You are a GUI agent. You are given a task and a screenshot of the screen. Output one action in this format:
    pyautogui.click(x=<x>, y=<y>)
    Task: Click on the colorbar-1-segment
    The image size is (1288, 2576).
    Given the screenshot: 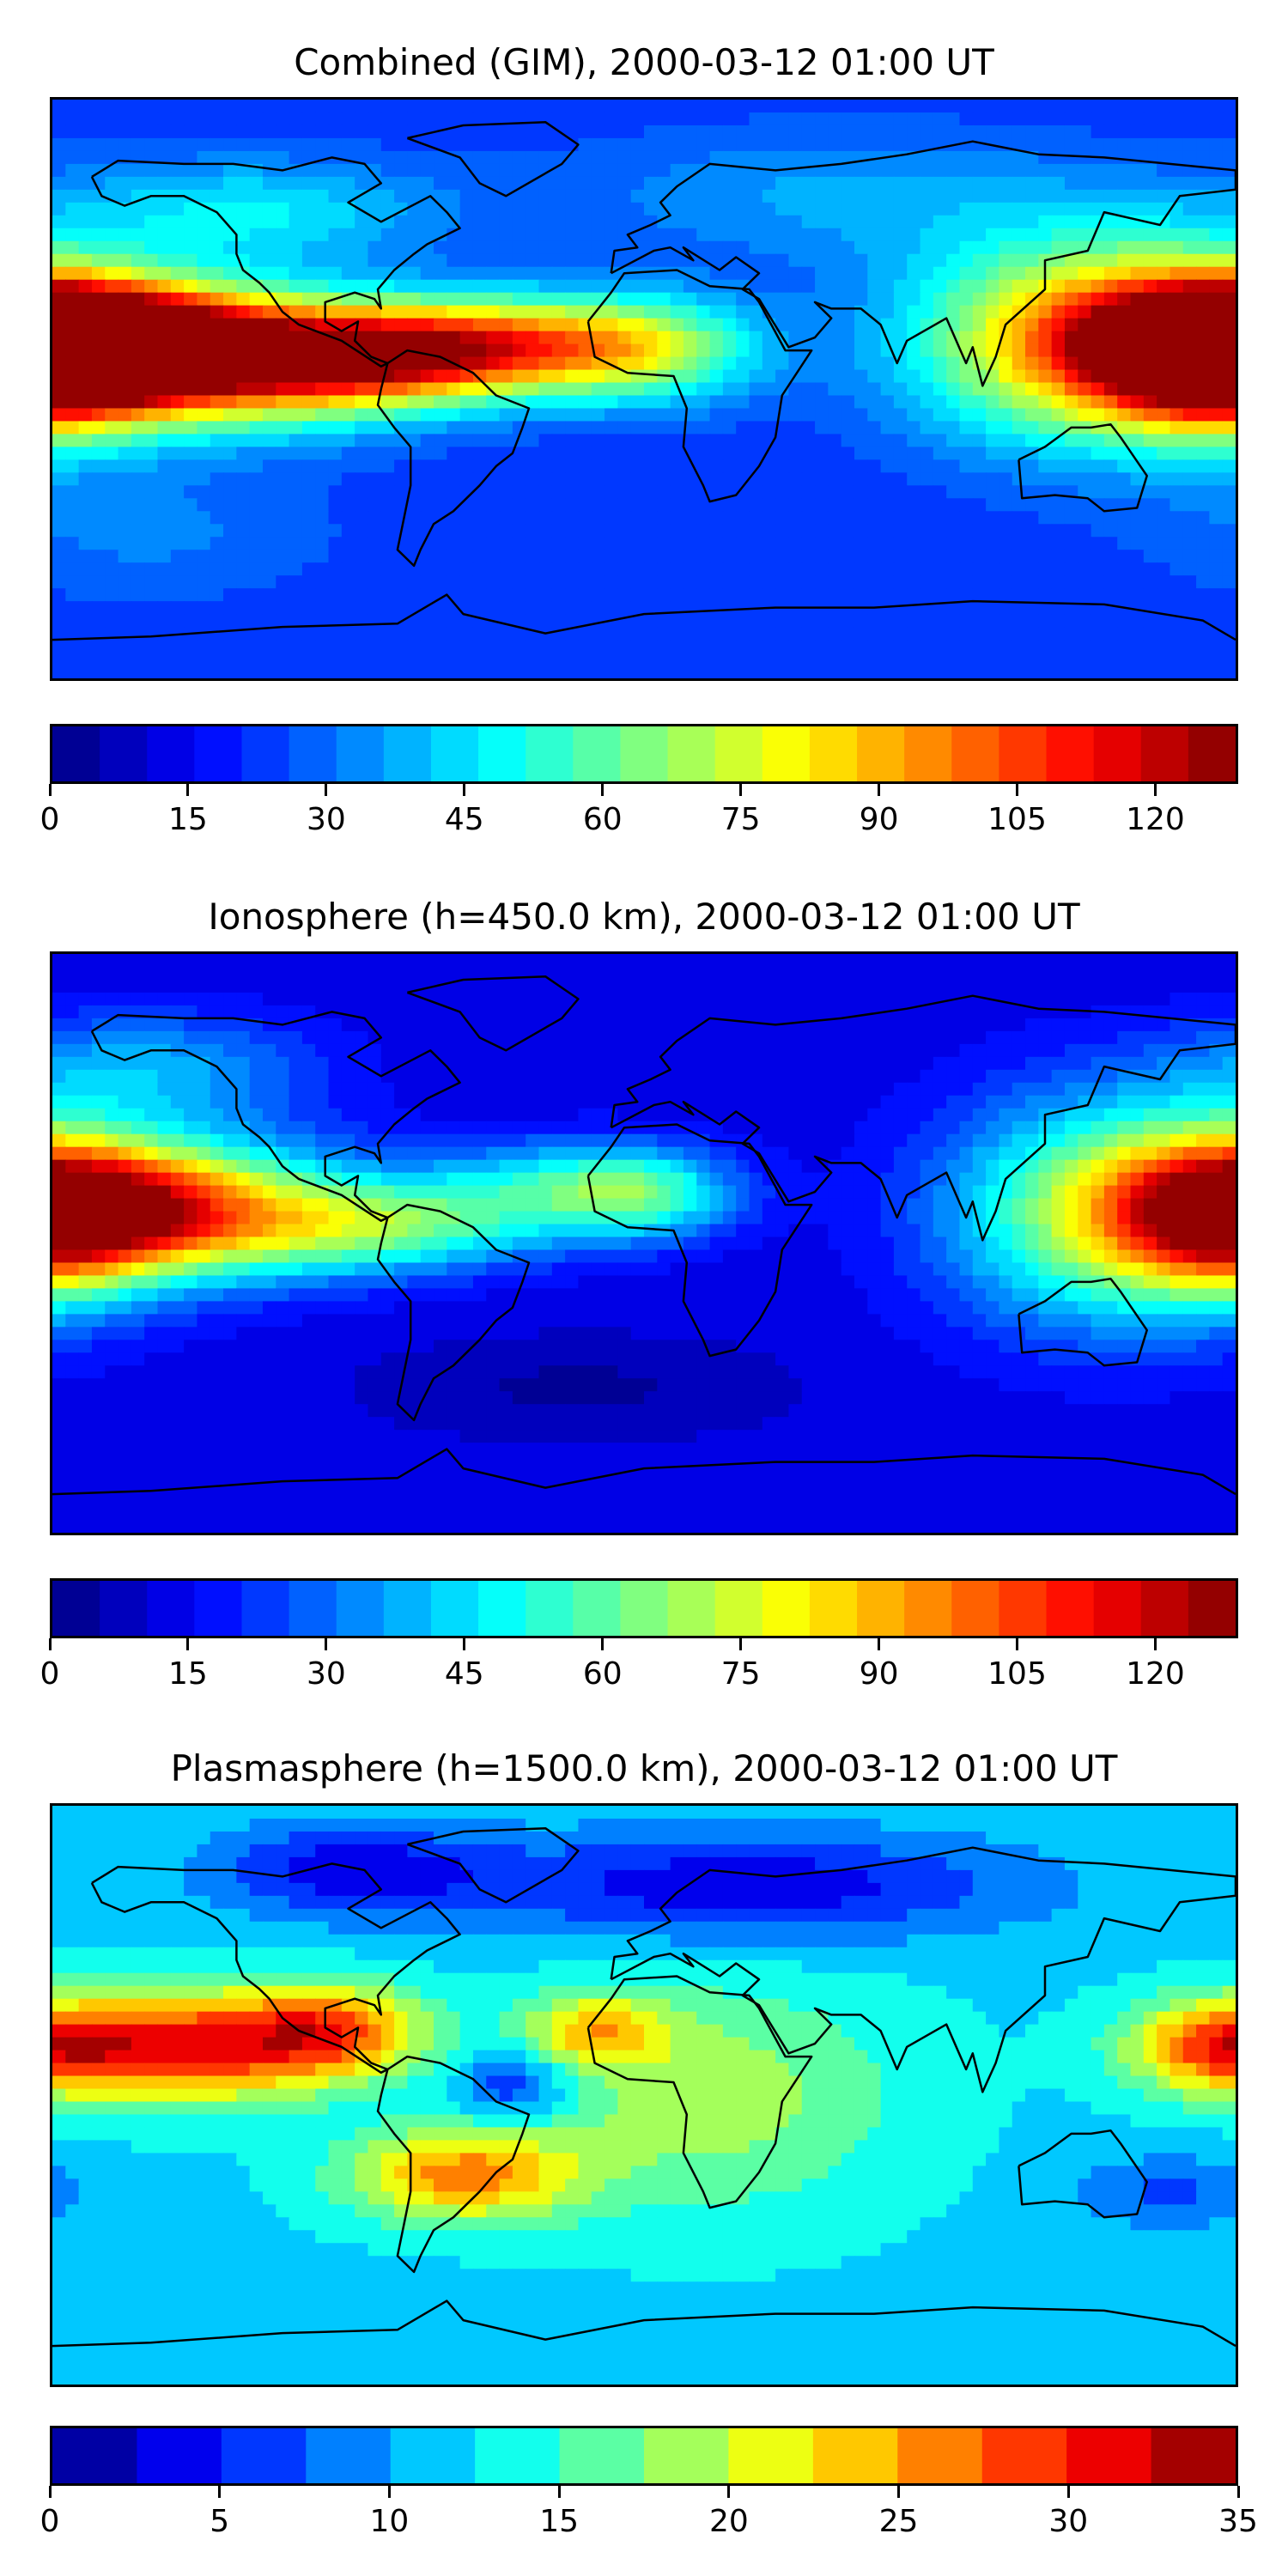 What is the action you would take?
    pyautogui.click(x=1164, y=753)
    